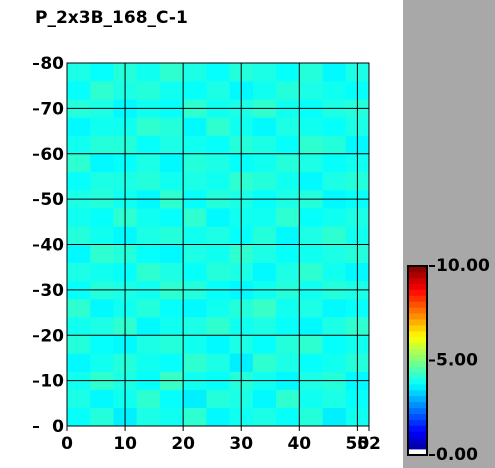 This screenshot has width=495, height=468. Describe the element at coordinates (52, 382) in the screenshot. I see `y-tick-label: 10` at that location.